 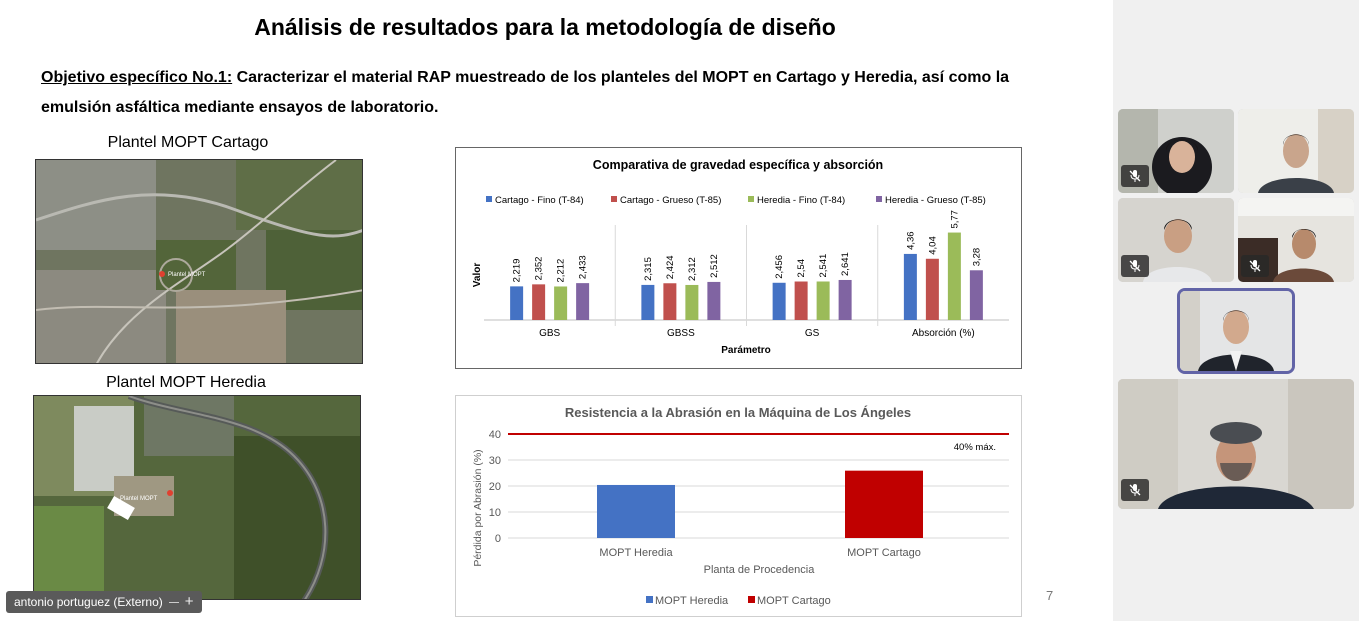 What do you see at coordinates (539, 200) in the screenshot?
I see `chart1-legend-label: Cartago - Fino (T-84)` at bounding box center [539, 200].